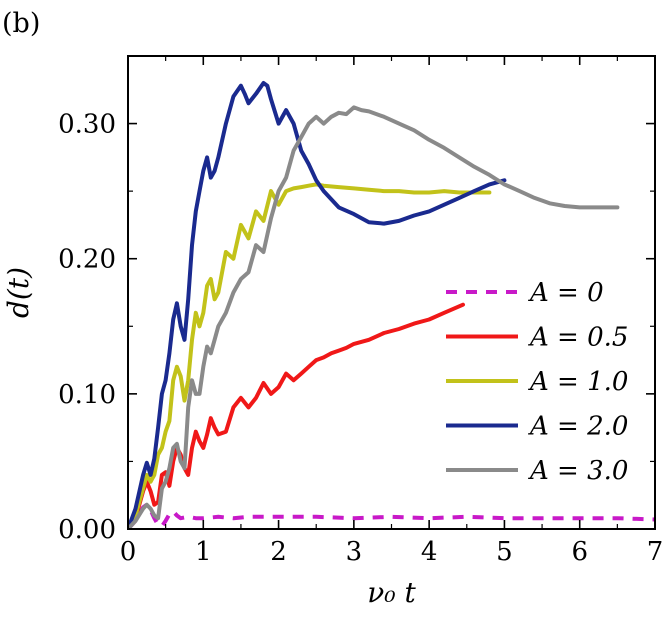  Describe the element at coordinates (429, 552) in the screenshot. I see `x-tick-label: 4` at that location.